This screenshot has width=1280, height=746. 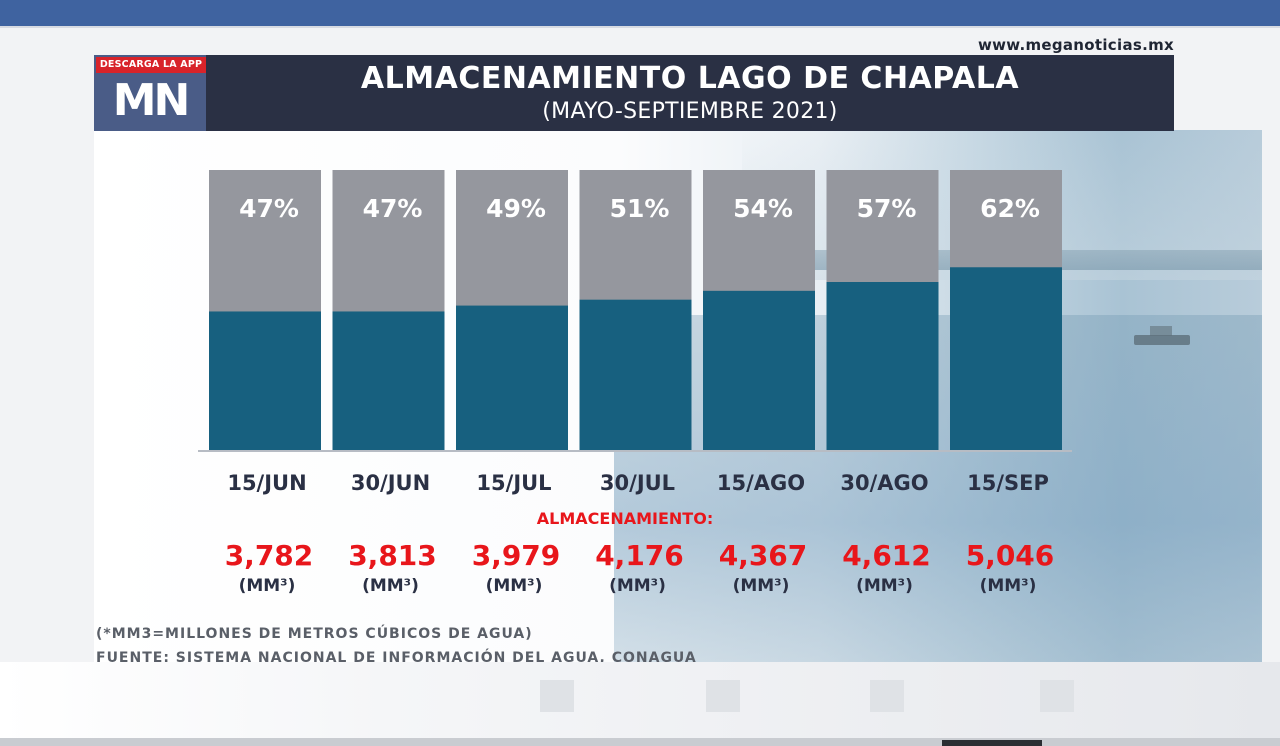 What do you see at coordinates (640, 742) in the screenshot?
I see `bottom-bar` at bounding box center [640, 742].